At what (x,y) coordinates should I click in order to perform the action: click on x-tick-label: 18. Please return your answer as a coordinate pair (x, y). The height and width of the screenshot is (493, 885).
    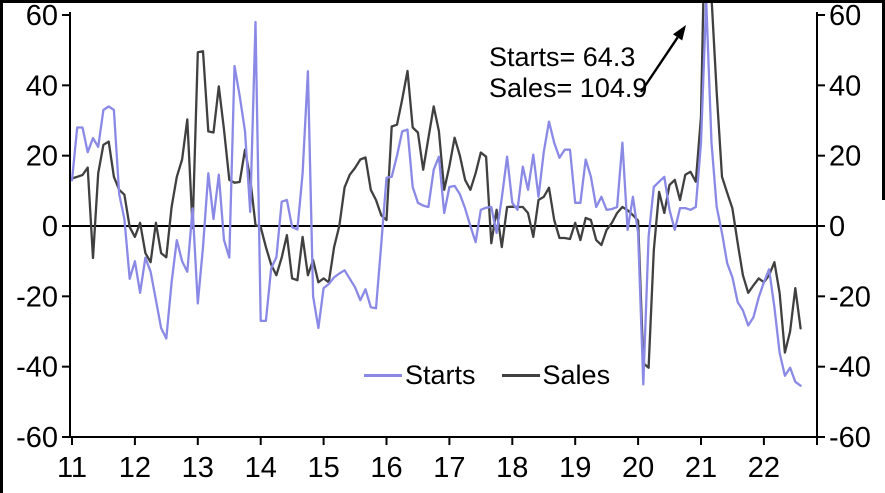
    Looking at the image, I should click on (512, 468).